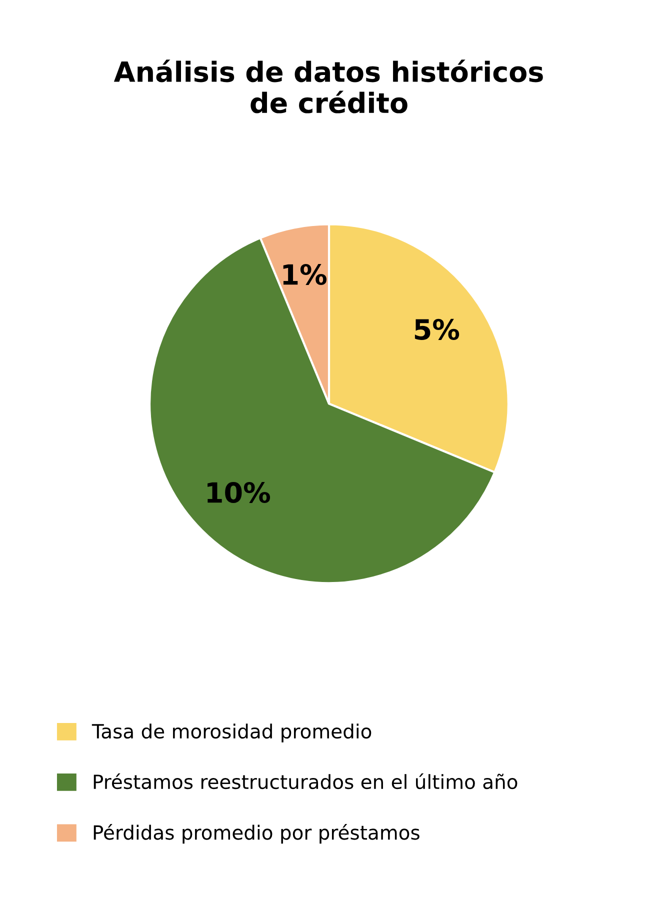  What do you see at coordinates (232, 733) in the screenshot?
I see `legend-label: Tasa de morosidad promedio` at bounding box center [232, 733].